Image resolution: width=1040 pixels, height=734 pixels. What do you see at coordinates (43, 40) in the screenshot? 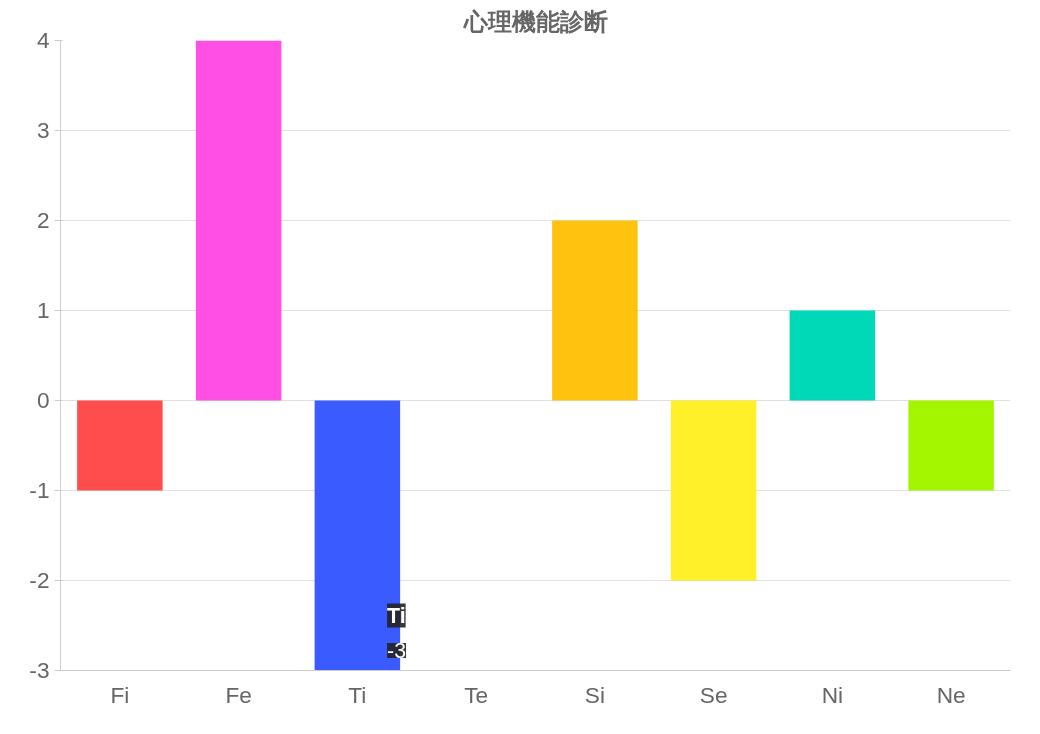
I see `y-tick-label: 4` at bounding box center [43, 40].